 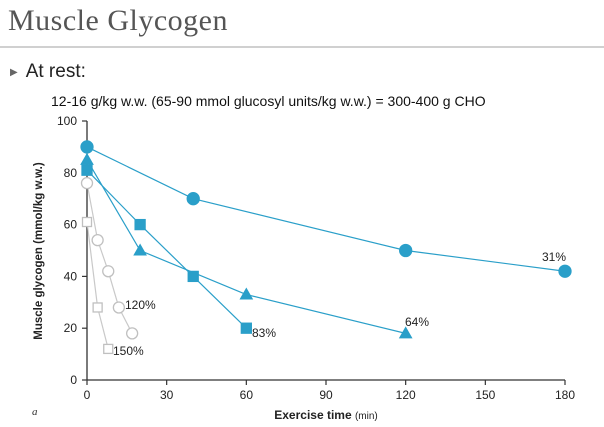 What do you see at coordinates (55, 71) in the screenshot?
I see `bullet-text: At rest:` at bounding box center [55, 71].